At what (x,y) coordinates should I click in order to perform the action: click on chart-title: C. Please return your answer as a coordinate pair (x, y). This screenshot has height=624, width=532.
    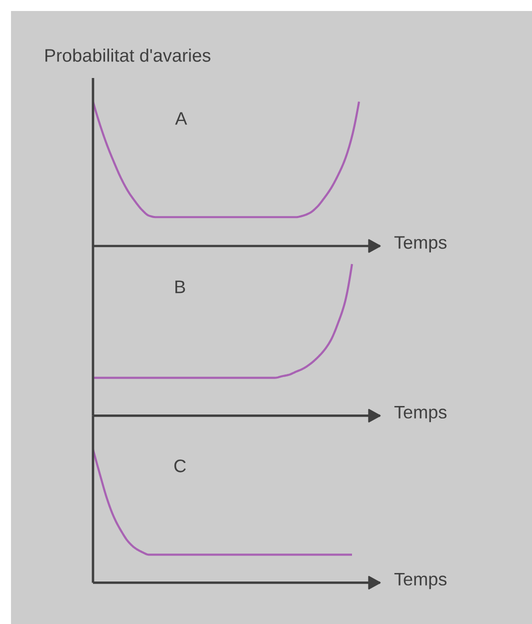
    Looking at the image, I should click on (180, 466).